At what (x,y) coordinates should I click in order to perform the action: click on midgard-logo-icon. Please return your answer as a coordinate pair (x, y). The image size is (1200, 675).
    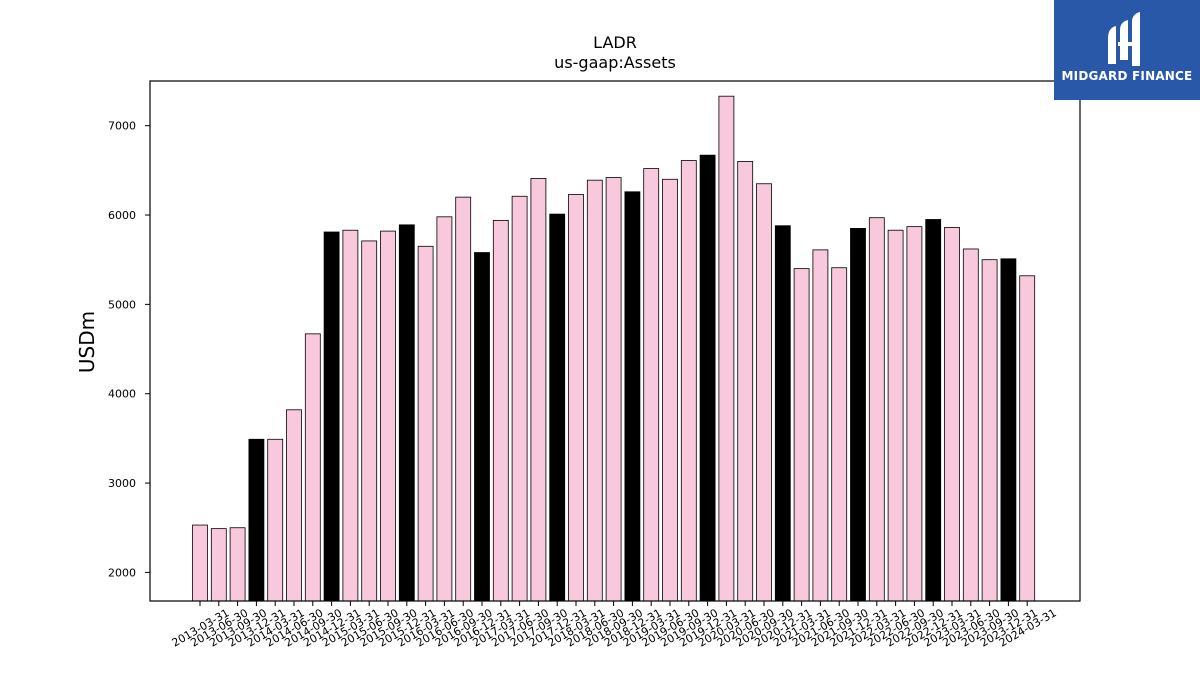
    Looking at the image, I should click on (1124, 39).